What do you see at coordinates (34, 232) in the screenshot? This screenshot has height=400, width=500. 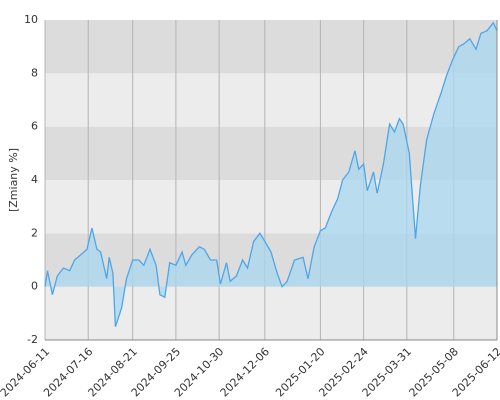 I see `y-tick-label: 2` at bounding box center [34, 232].